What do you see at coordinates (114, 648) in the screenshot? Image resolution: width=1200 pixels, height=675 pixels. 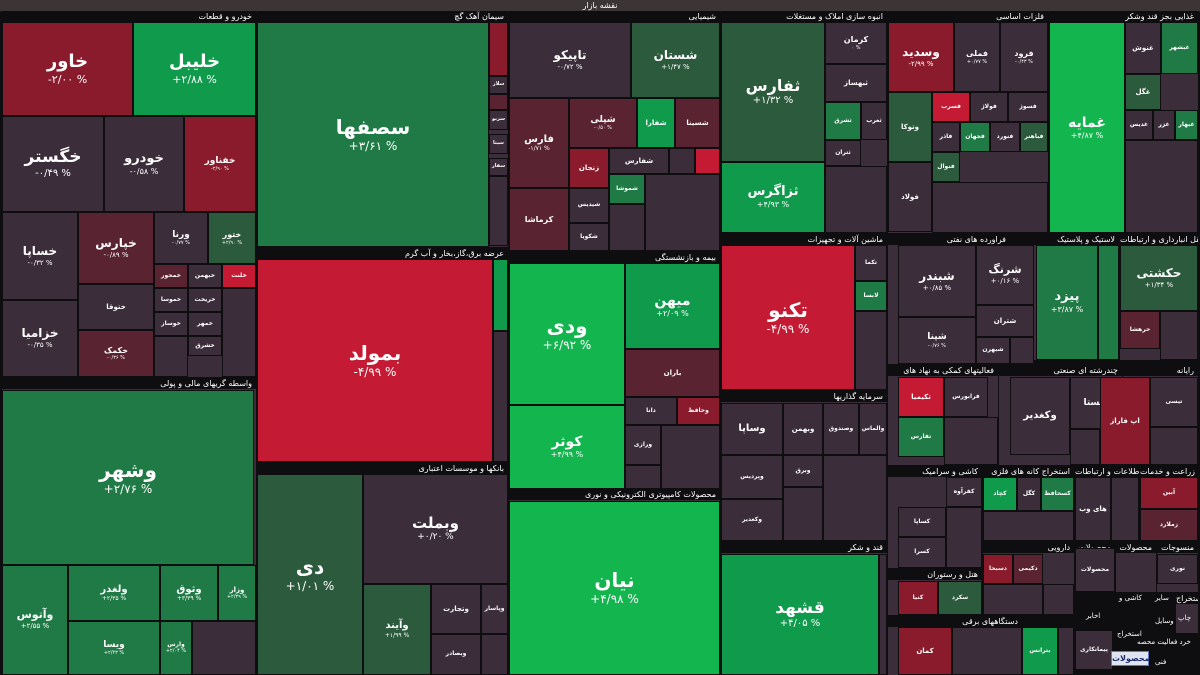 I see `stock-tile: ویسا +۲/۴۳ %` at bounding box center [114, 648].